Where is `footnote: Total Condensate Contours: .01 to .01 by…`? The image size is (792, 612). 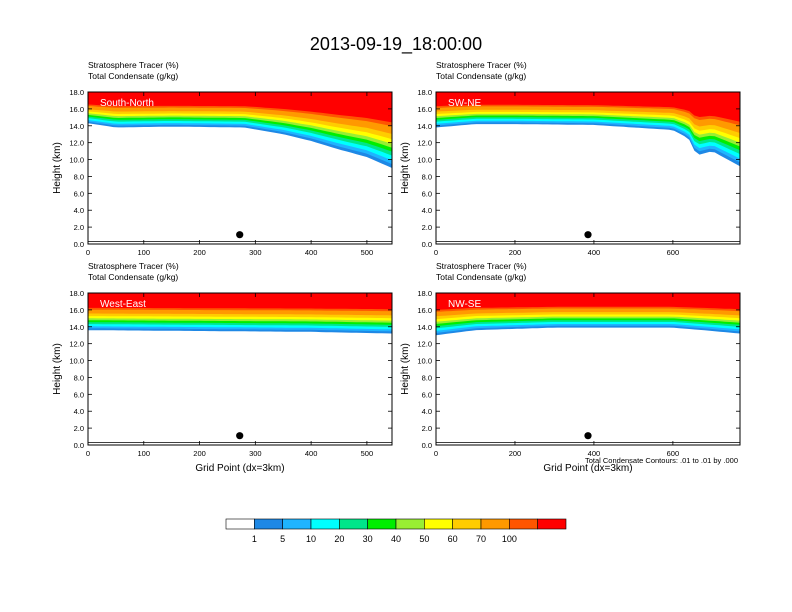
footnote: Total Condensate Contours: .01 to .01 by… is located at coordinates (661, 460).